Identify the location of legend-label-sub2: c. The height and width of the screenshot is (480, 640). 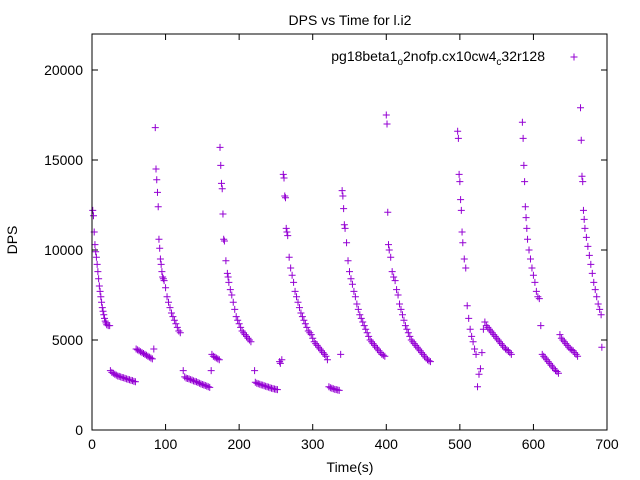
(498, 62).